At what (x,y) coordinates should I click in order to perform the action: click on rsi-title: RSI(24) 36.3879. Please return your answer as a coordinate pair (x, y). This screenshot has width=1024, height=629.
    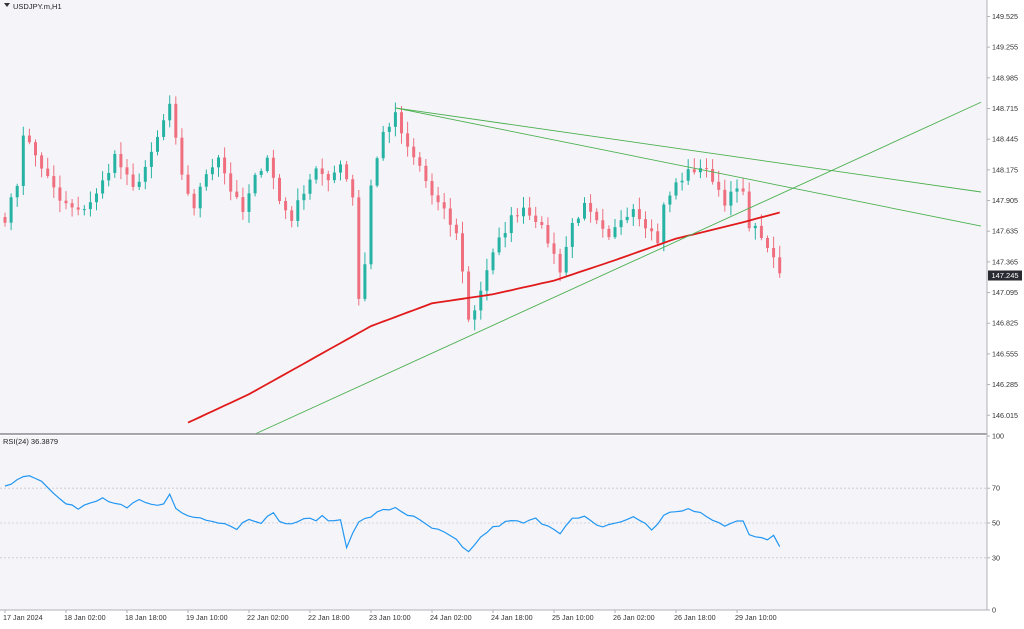
    Looking at the image, I should click on (30, 441).